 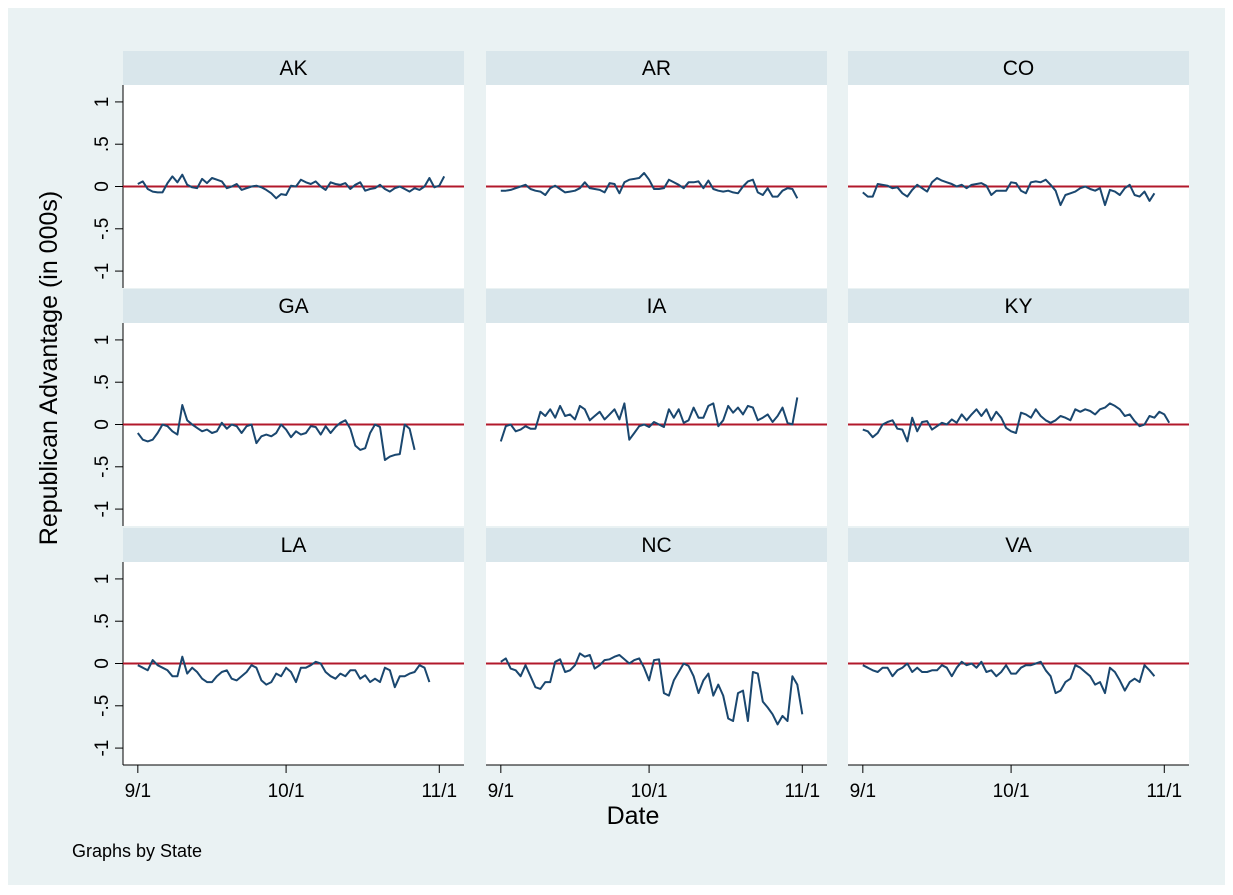 I want to click on panel-ak: AK 1 .5 0 -.5 -1, so click(x=278, y=169).